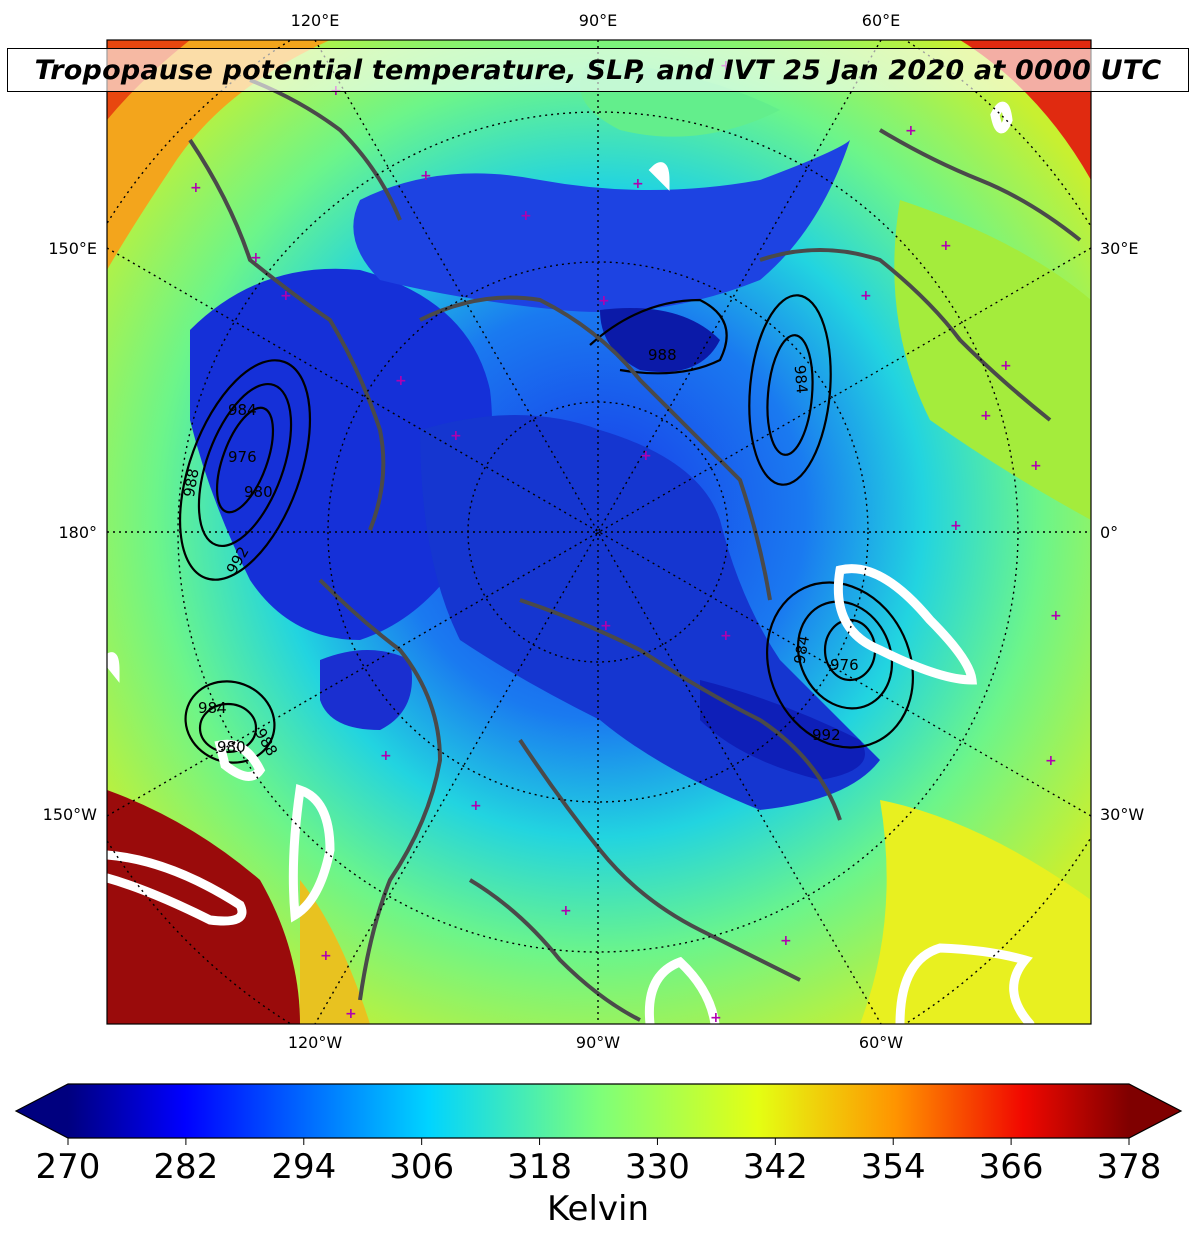 The width and height of the screenshot is (1197, 1238). Describe the element at coordinates (303, 1167) in the screenshot. I see `colorbar-tick-label: 294` at that location.